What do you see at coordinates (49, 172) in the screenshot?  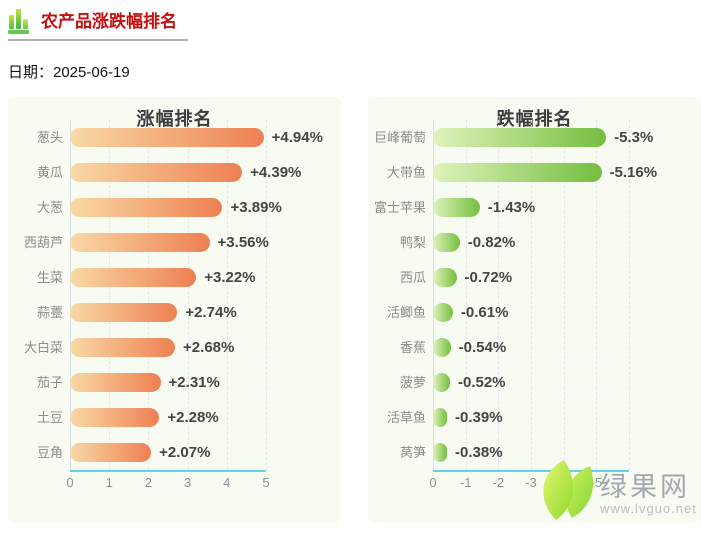 I see `category-label: 黄瓜` at bounding box center [49, 172].